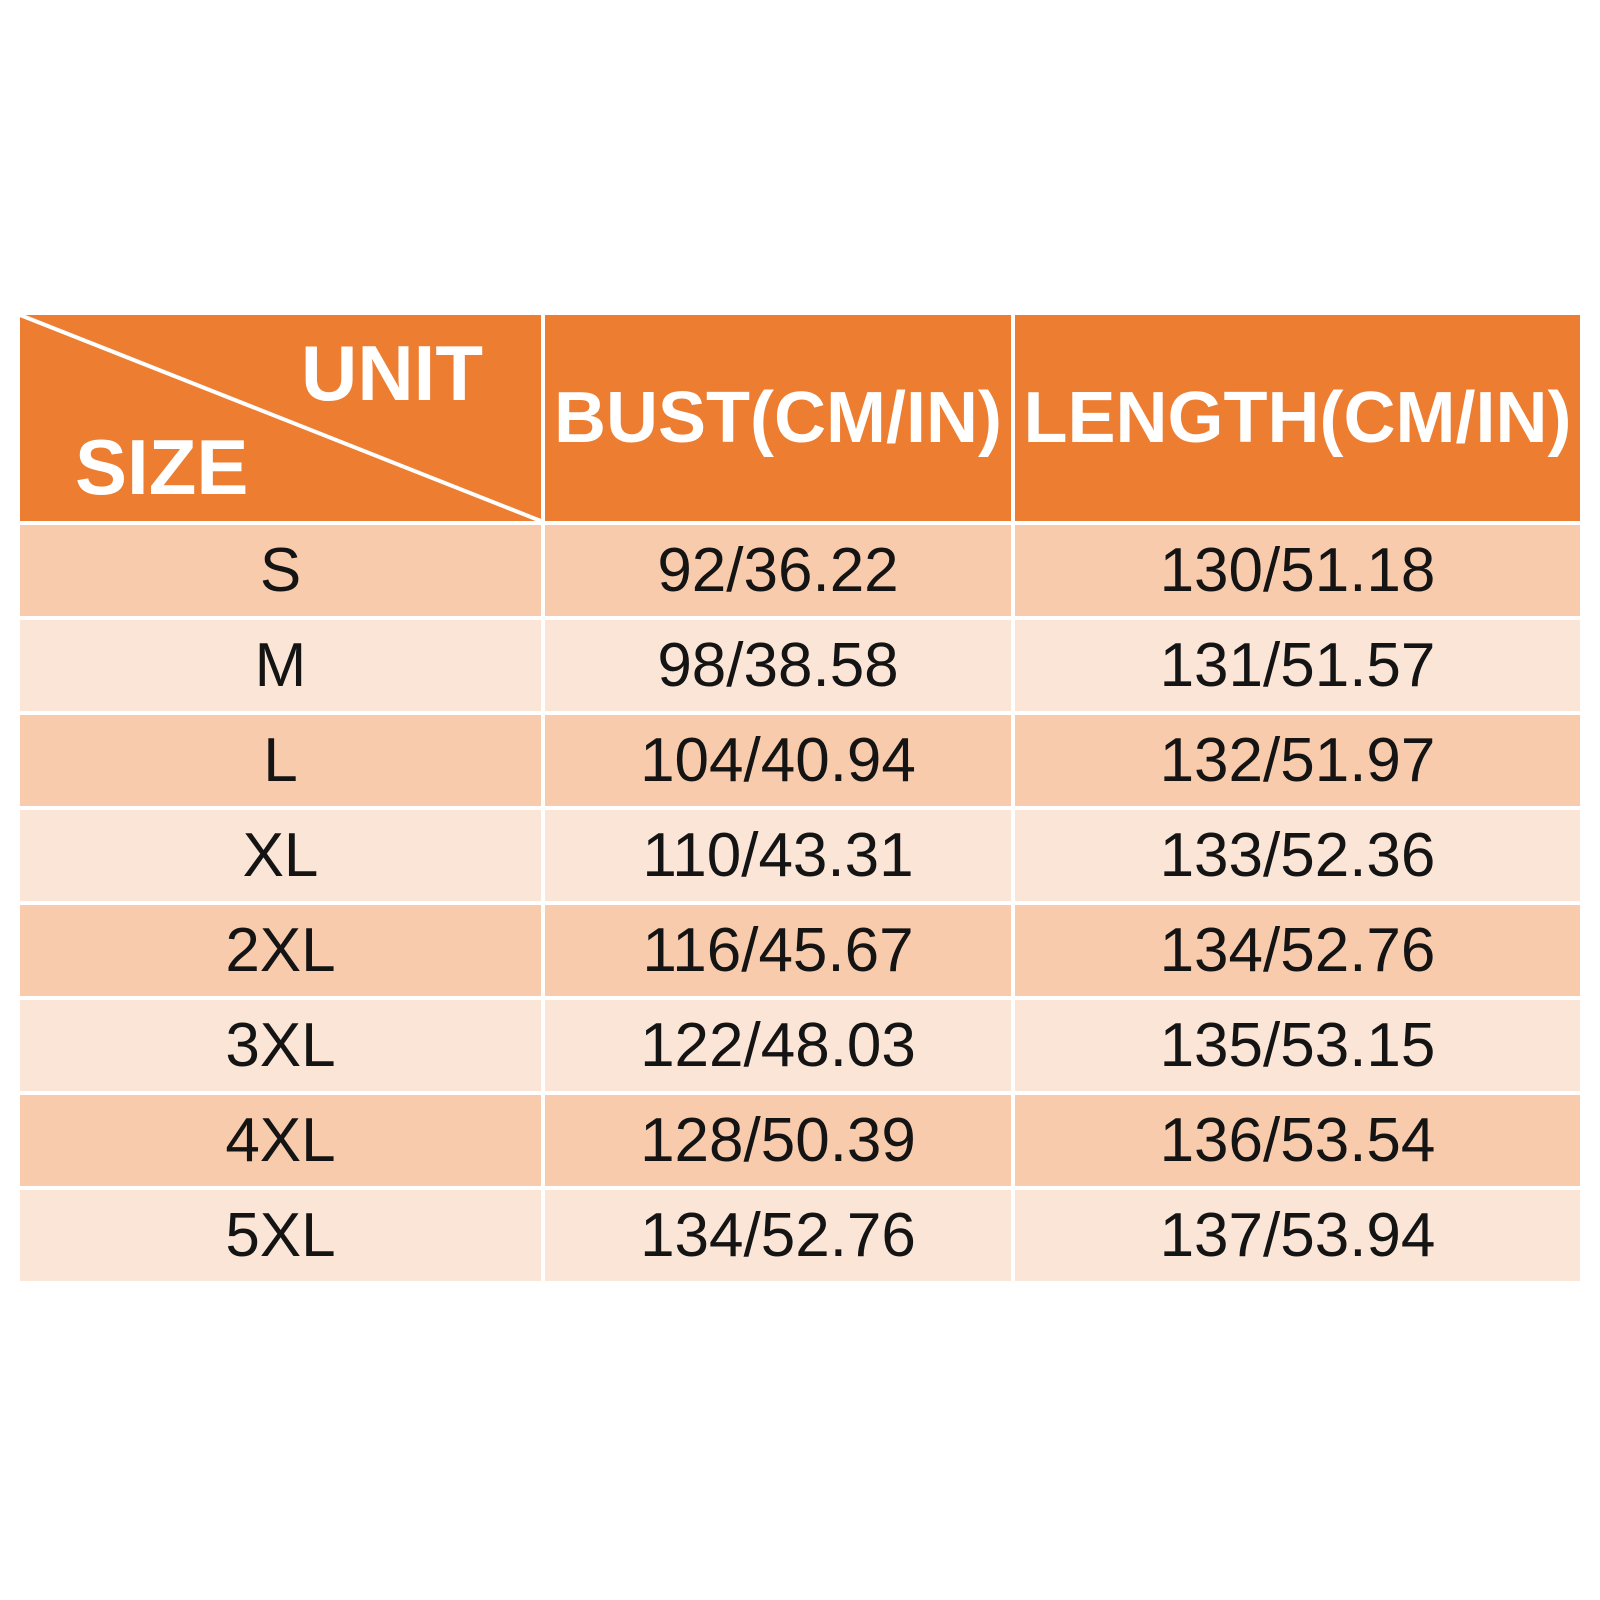 Image resolution: width=1600 pixels, height=1600 pixels. Describe the element at coordinates (1297, 1235) in the screenshot. I see `length-cell: 137/53.94` at that location.